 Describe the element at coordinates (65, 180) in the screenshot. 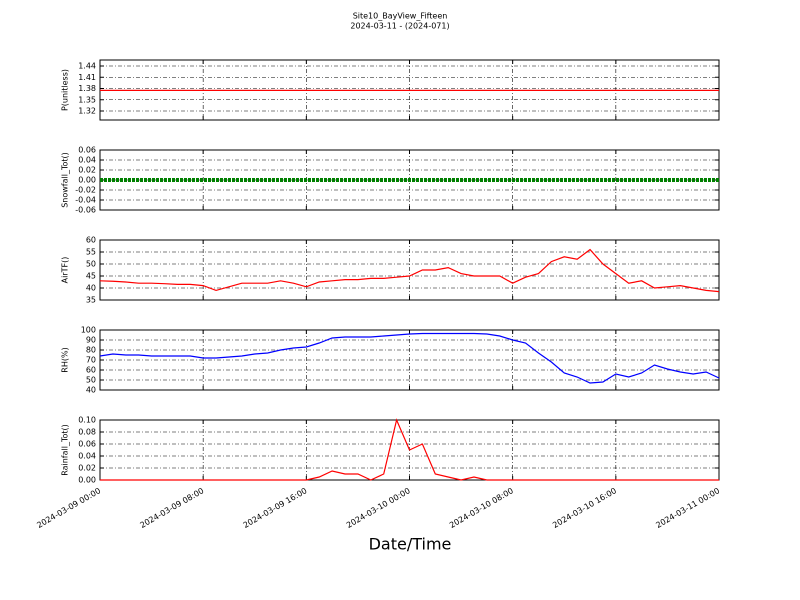

I see `y-axis-label: Snowfall_Tot()` at that location.